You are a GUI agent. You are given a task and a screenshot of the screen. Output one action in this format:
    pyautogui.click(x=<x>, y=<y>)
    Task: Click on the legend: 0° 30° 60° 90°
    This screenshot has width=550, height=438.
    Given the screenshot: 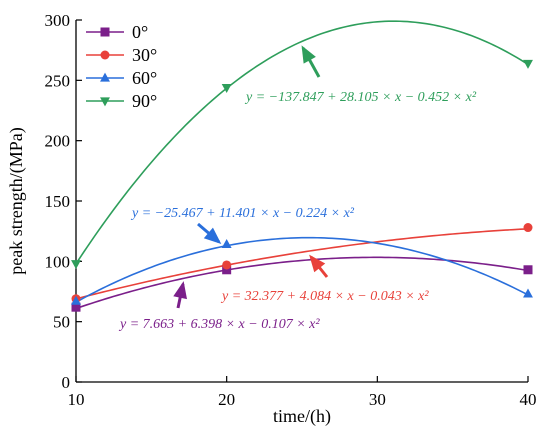 What is the action you would take?
    pyautogui.click(x=121, y=66)
    